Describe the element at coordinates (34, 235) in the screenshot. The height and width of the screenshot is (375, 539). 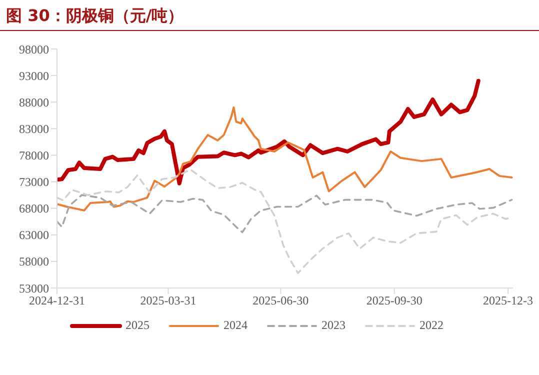
I see `y-tick-label: 63000` at that location.